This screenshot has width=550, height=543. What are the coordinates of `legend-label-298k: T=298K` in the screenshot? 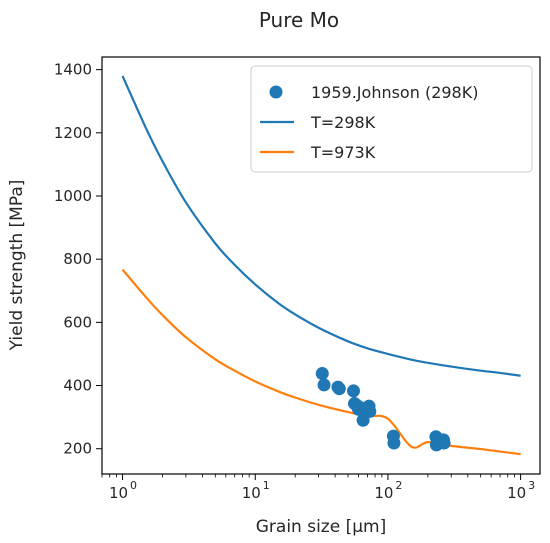 It's located at (343, 122).